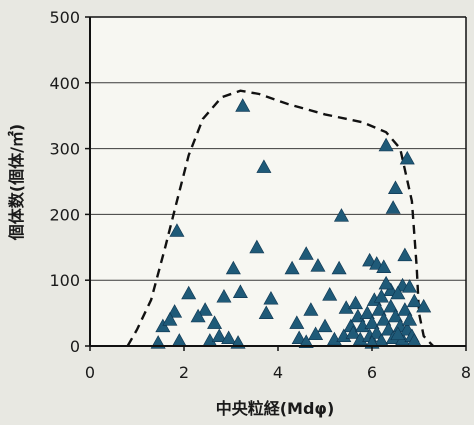 The width and height of the screenshot is (474, 425). I want to click on x-tick-label: 8, so click(466, 372).